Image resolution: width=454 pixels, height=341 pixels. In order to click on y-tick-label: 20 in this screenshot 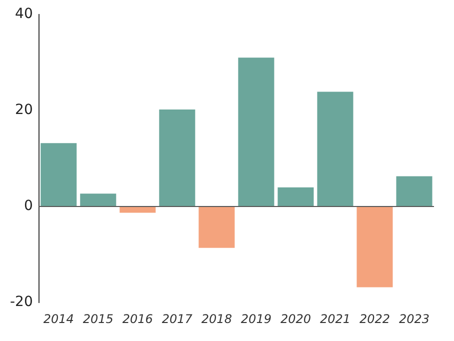, I will do `click(24, 110)`.